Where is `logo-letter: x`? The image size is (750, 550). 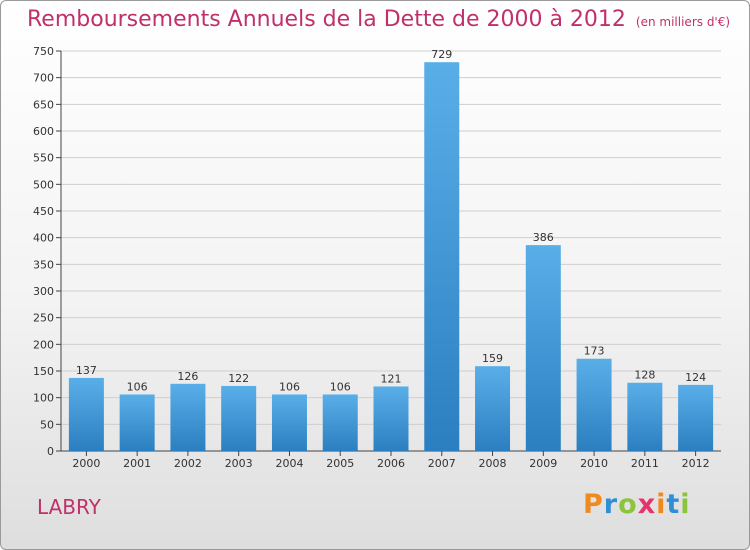 logo-letter: x is located at coordinates (647, 504).